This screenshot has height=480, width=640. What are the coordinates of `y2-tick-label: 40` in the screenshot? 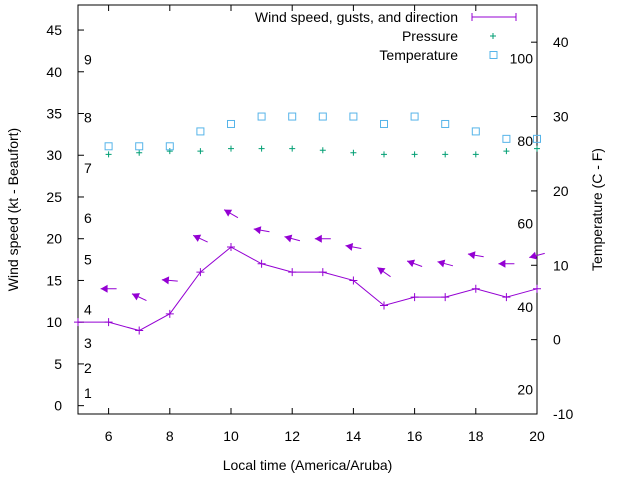 It's located at (561, 42).